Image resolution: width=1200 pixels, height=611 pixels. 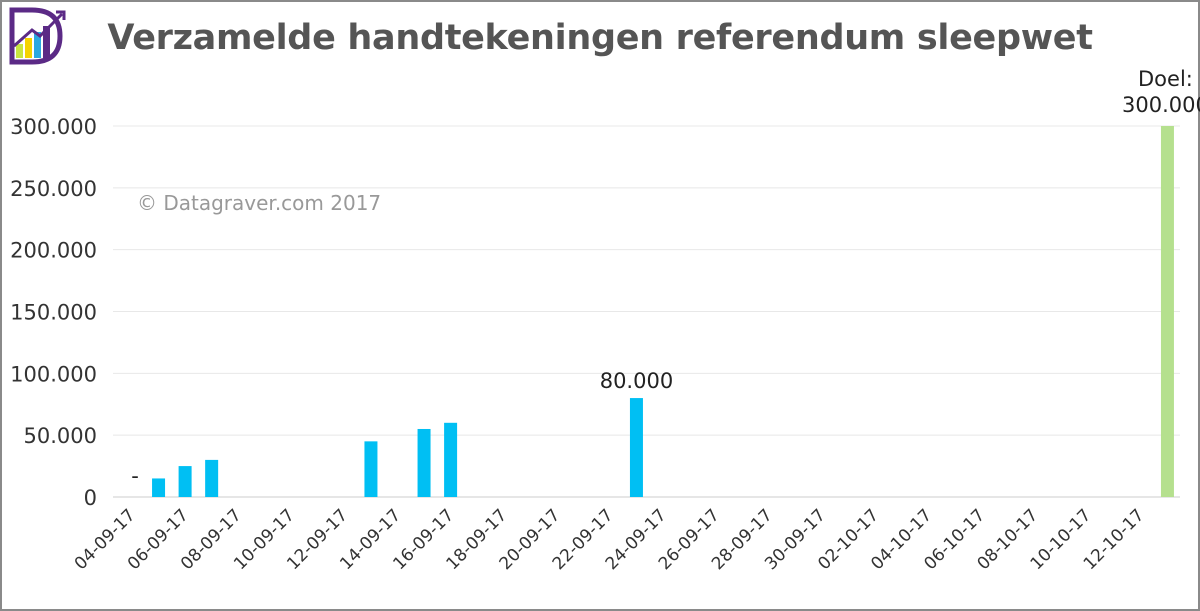 What do you see at coordinates (259, 203) in the screenshot?
I see `copyright-text: © Datagraver.com 2017` at bounding box center [259, 203].